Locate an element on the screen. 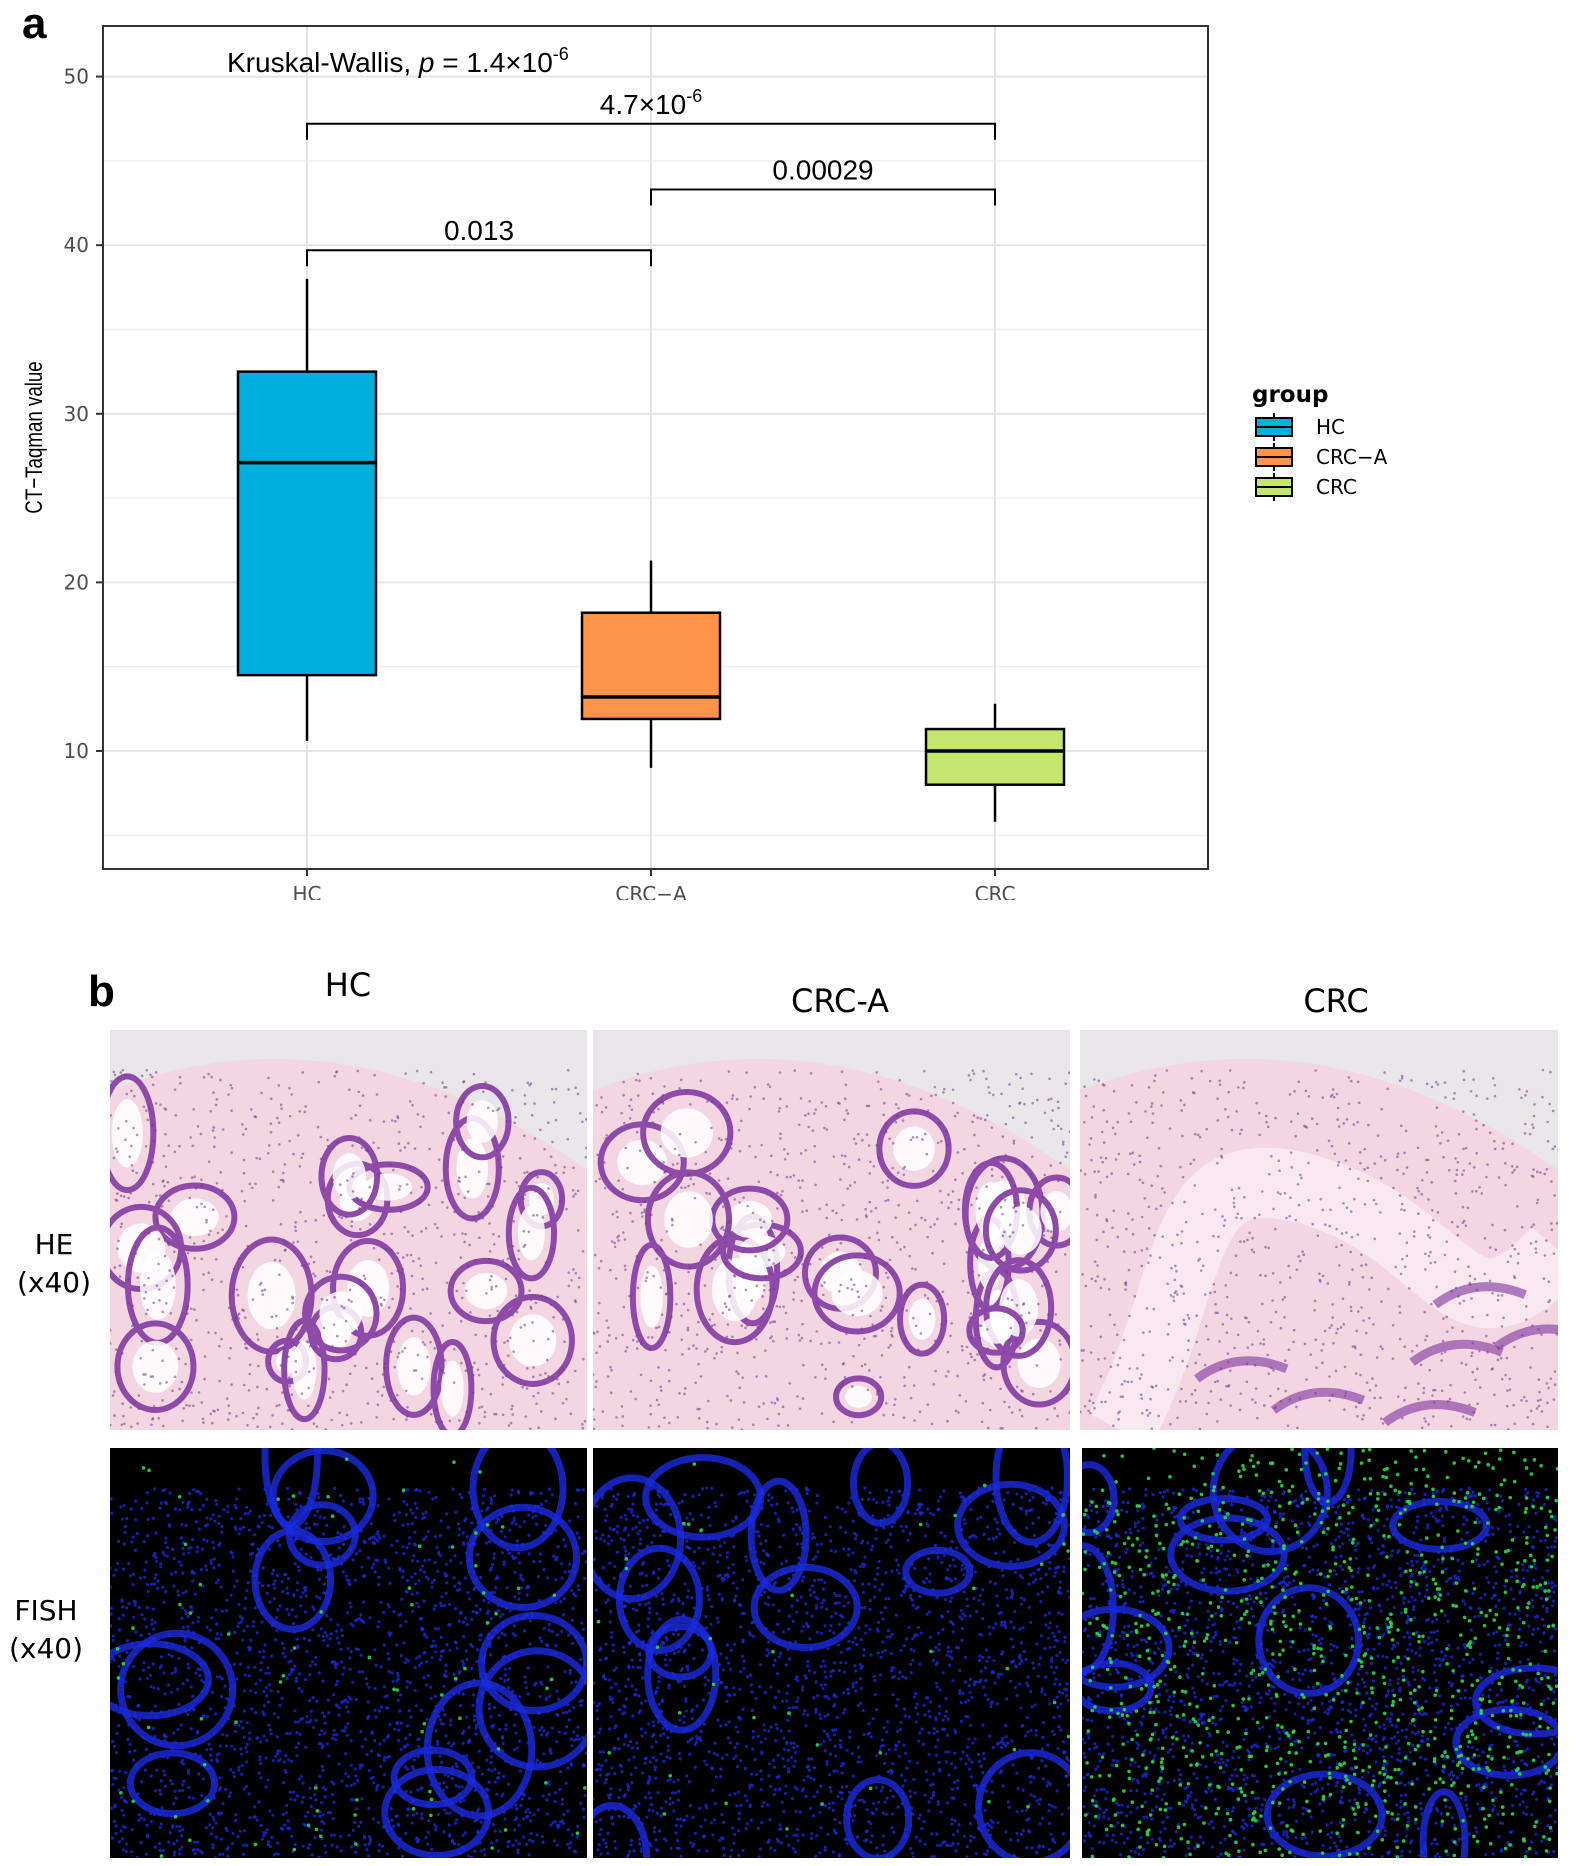  fish-image-hc is located at coordinates (348, 1653).